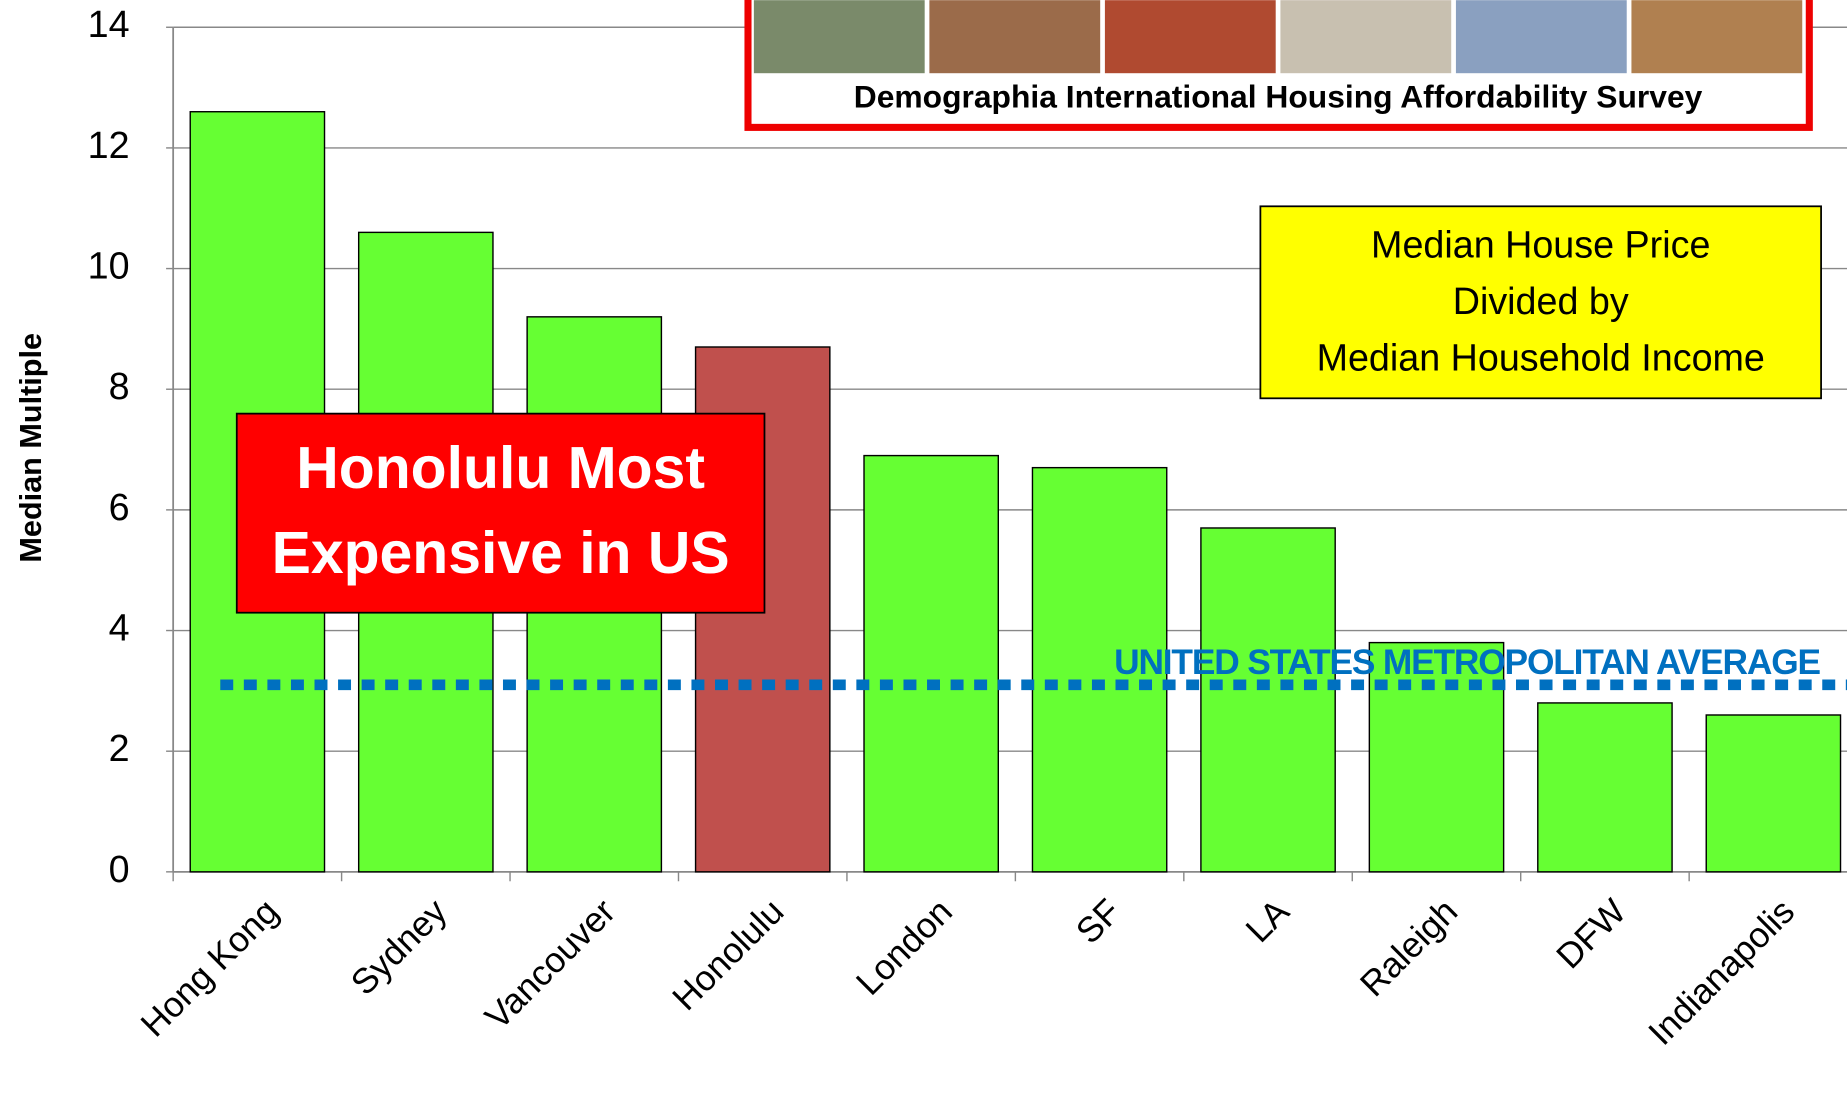  I want to click on x-tick-label: London, so click(904, 947).